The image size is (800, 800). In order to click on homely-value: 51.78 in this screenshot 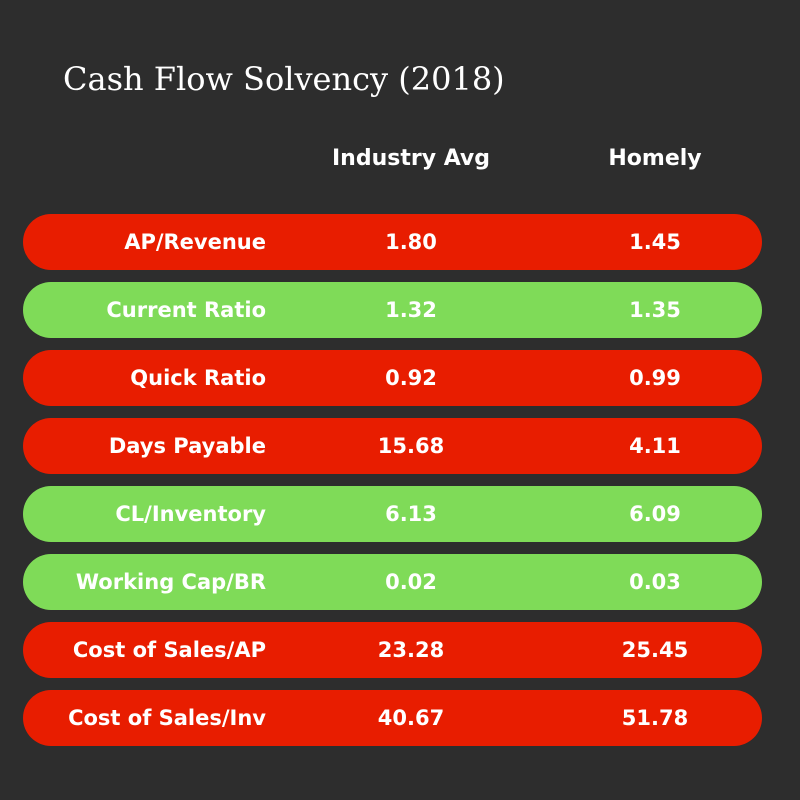, I will do `click(655, 718)`.